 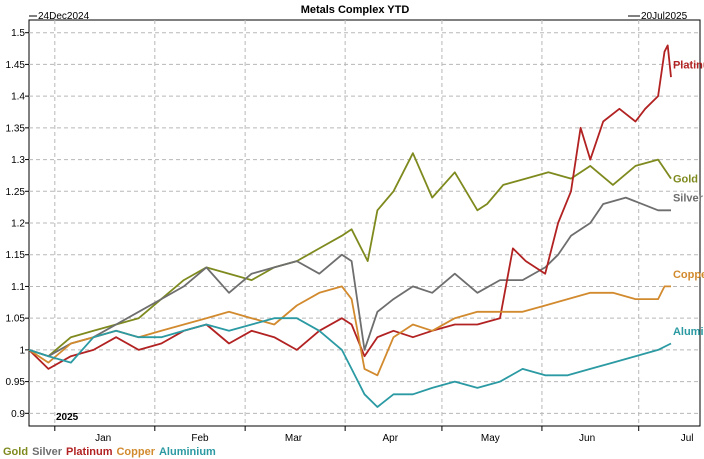 What do you see at coordinates (187, 452) in the screenshot?
I see `legend-aluminium: Aluminium` at bounding box center [187, 452].